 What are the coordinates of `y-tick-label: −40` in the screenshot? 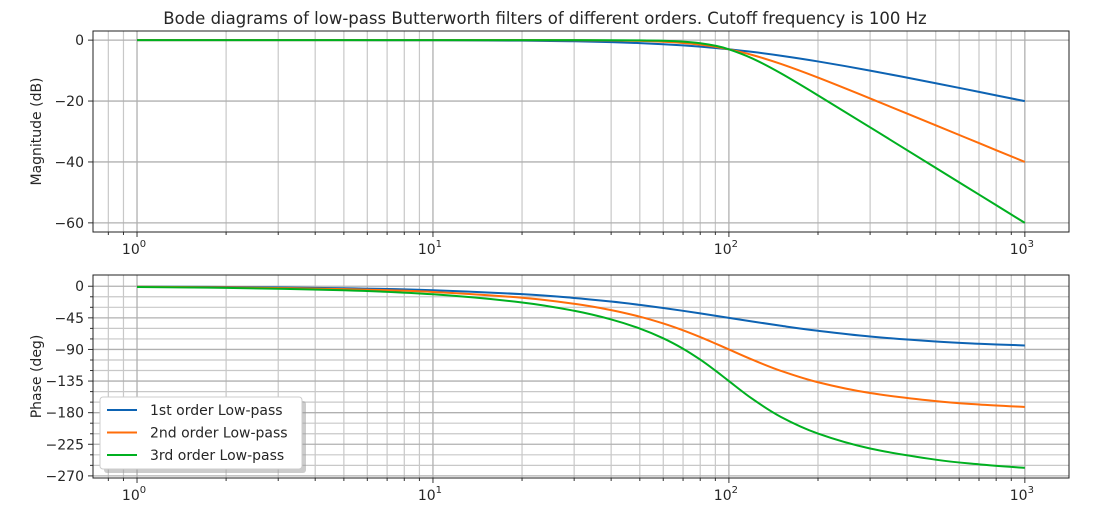 It's located at (69, 163).